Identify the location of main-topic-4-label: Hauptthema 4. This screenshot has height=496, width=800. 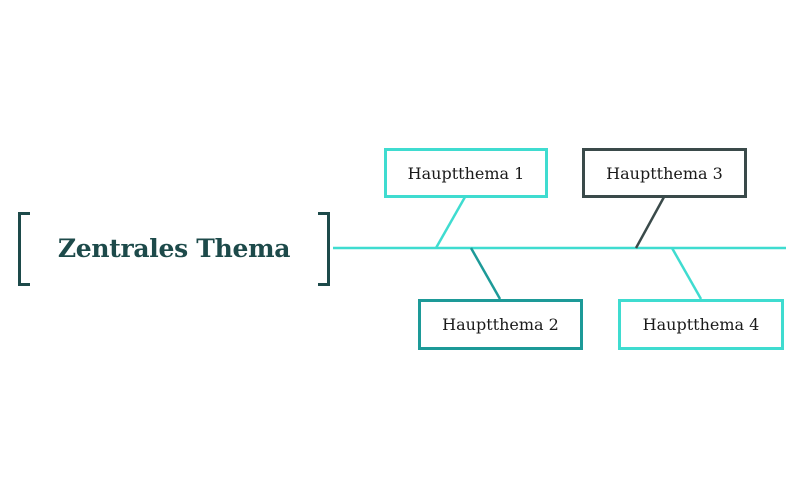
(701, 324).